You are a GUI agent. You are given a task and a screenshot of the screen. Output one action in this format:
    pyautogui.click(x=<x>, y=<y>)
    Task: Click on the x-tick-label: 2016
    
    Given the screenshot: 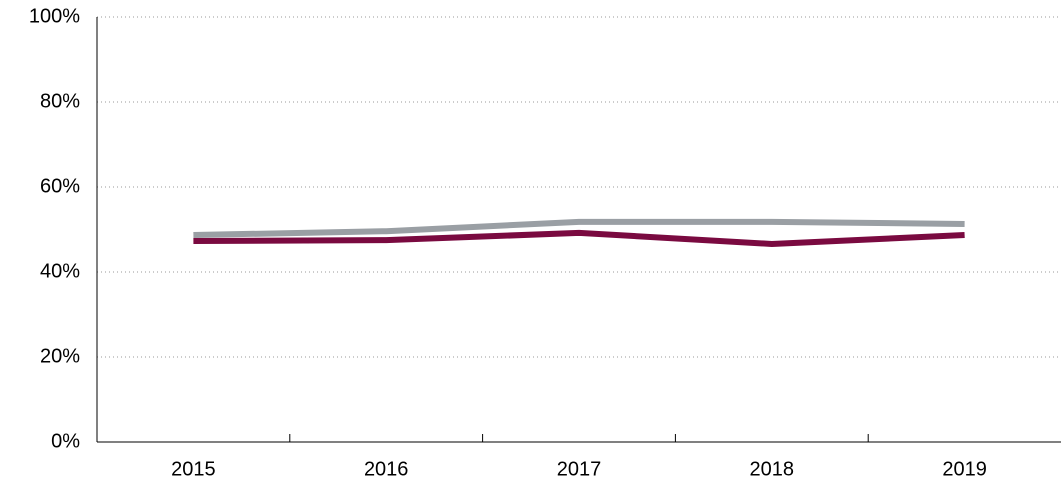 What is the action you would take?
    pyautogui.click(x=386, y=469)
    